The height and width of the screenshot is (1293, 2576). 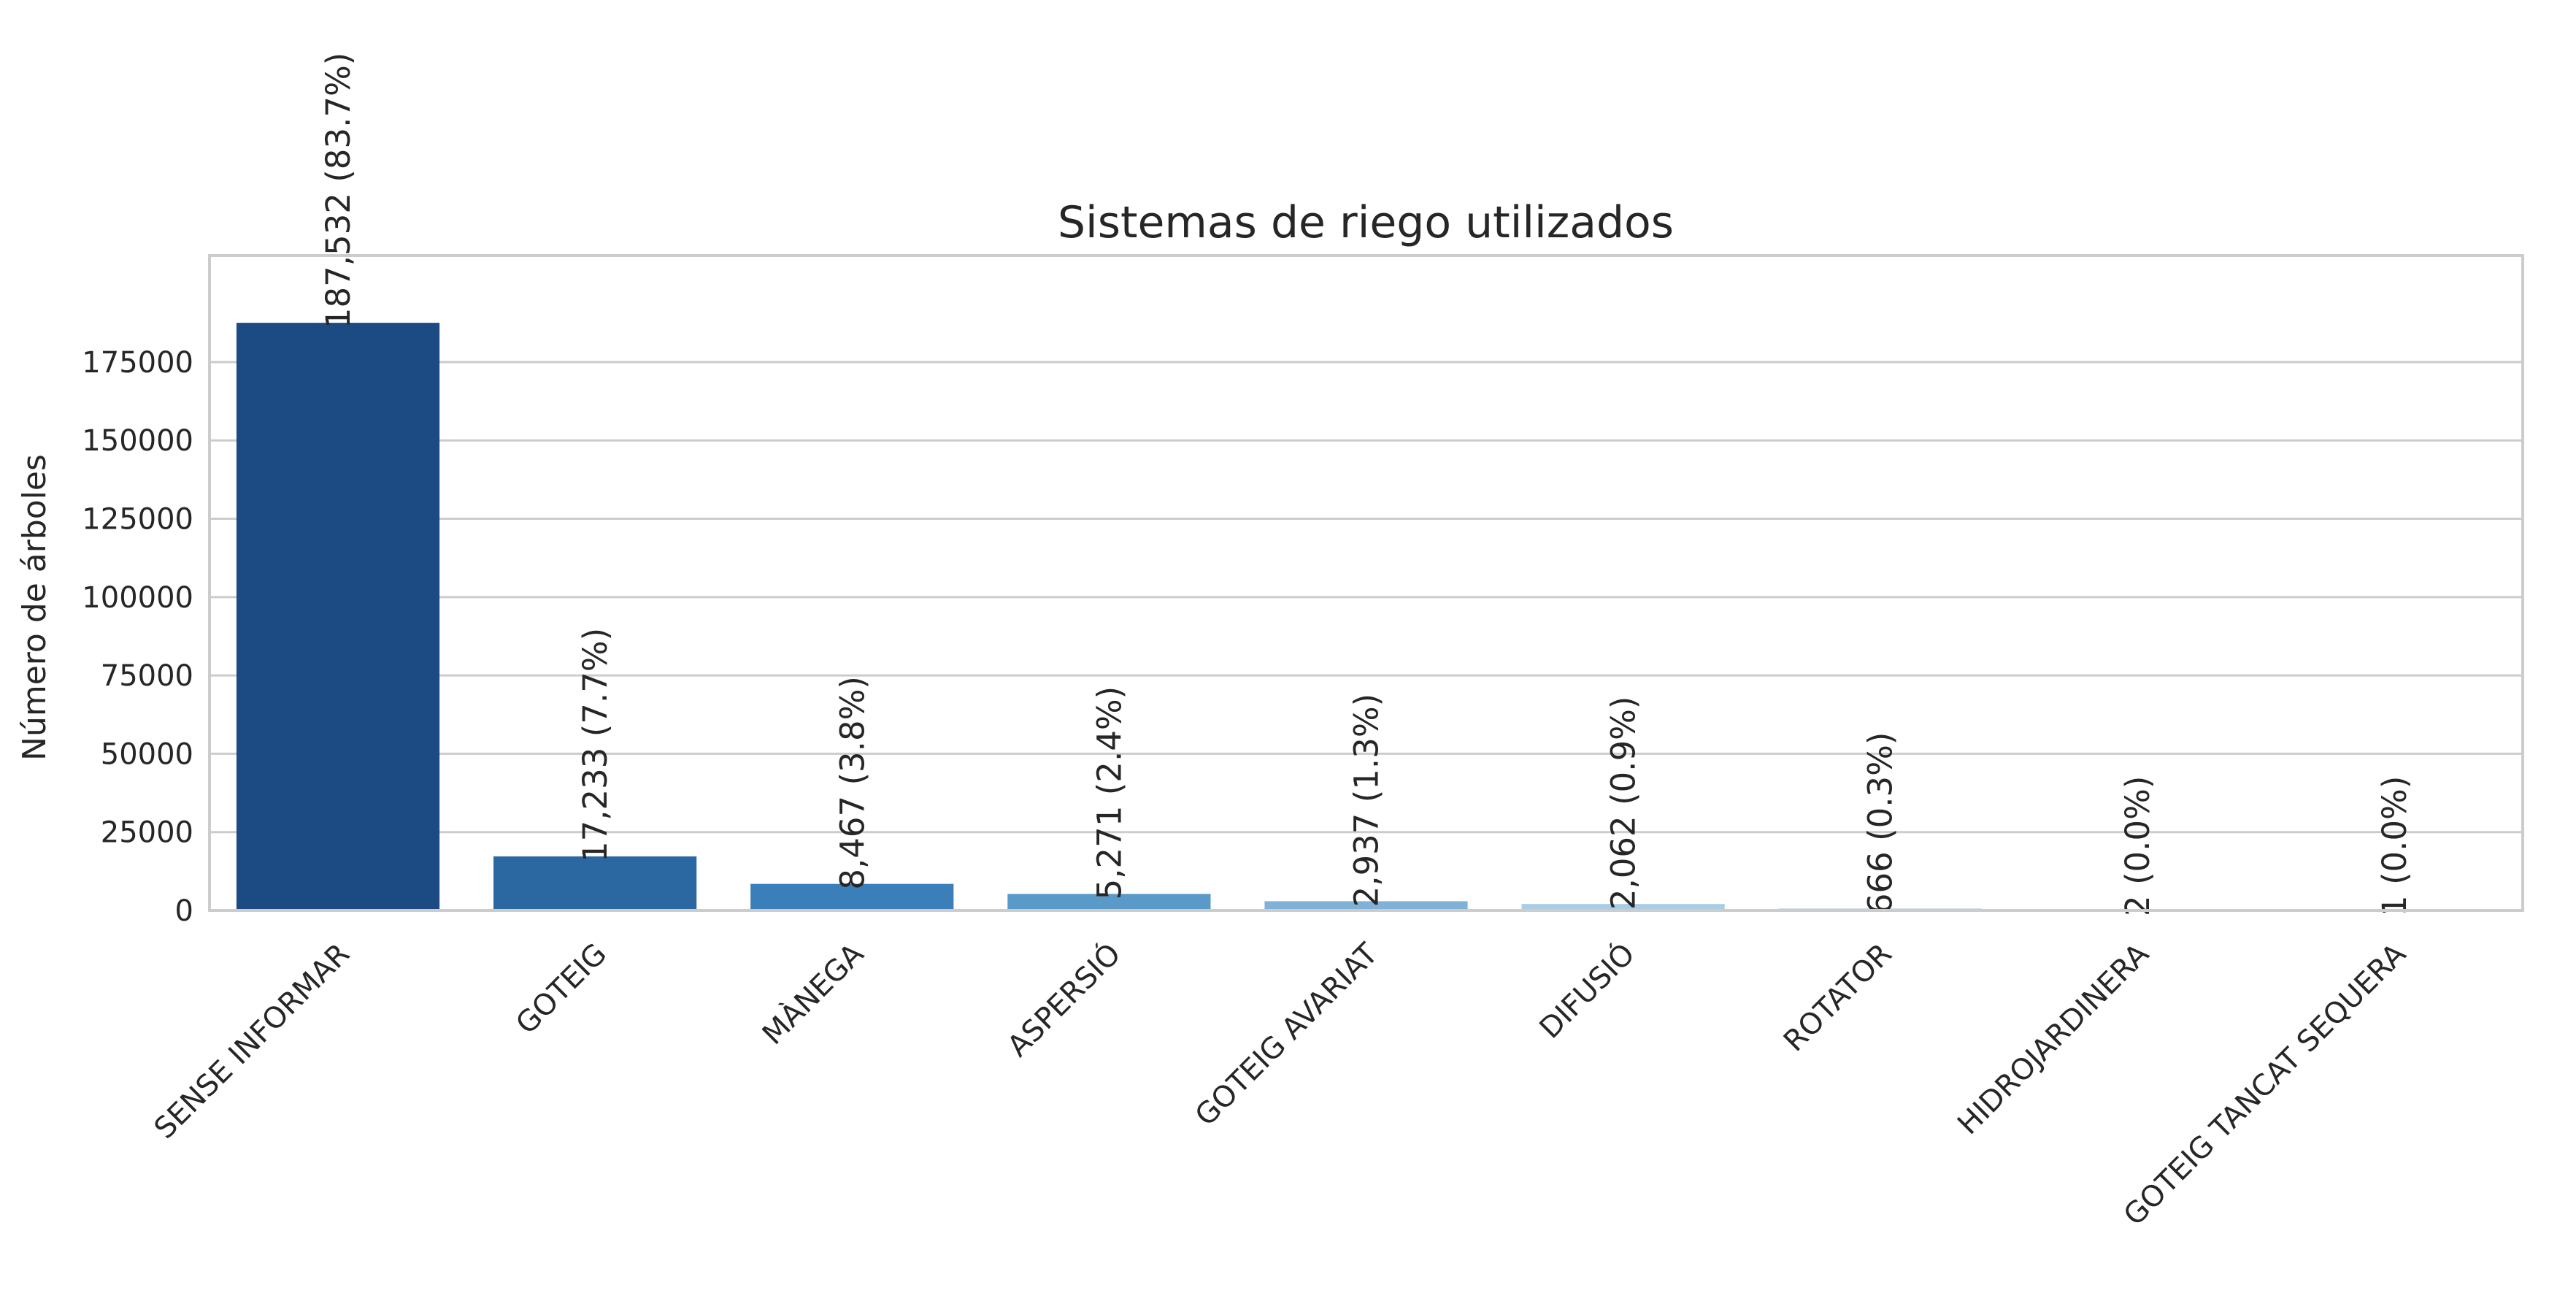 I want to click on data-label: 17,233 (7.7%), so click(x=595, y=745).